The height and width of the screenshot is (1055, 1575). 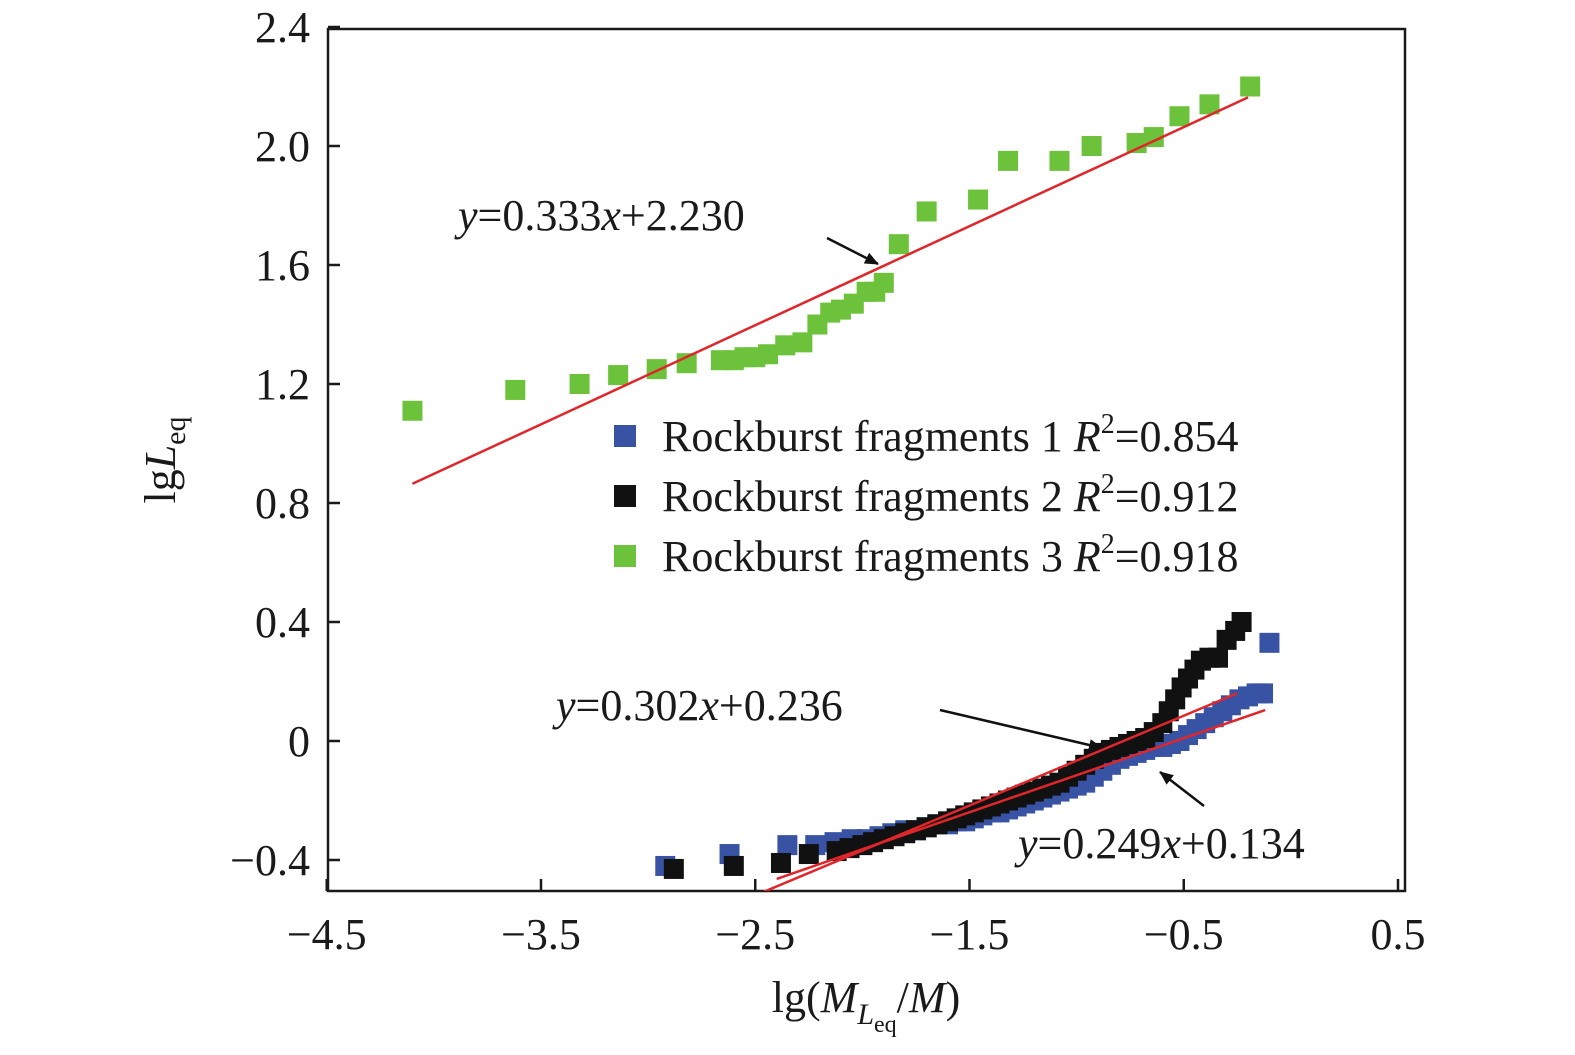 I want to click on x-axis-label: lg(MLeq/M), so click(x=866, y=1005).